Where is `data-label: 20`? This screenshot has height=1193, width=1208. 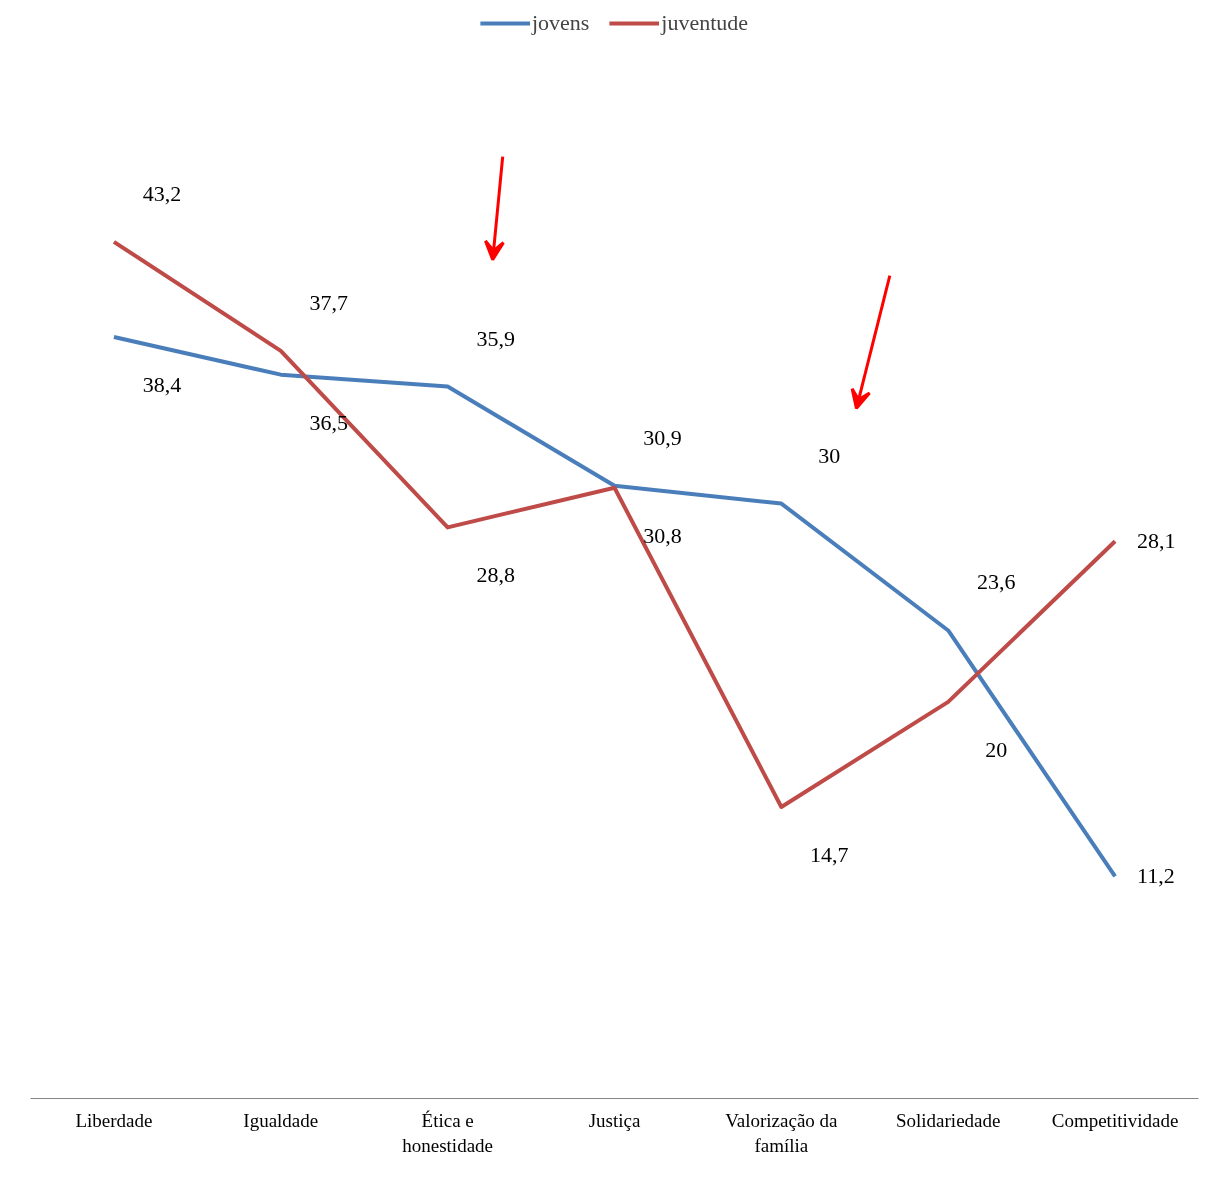
data-label: 20 is located at coordinates (996, 749).